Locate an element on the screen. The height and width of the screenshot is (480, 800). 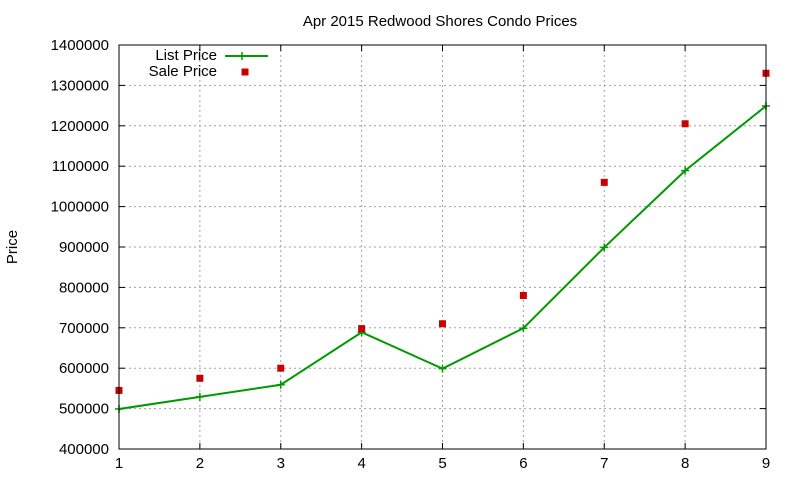
x-tick-label: 4 is located at coordinates (361, 463).